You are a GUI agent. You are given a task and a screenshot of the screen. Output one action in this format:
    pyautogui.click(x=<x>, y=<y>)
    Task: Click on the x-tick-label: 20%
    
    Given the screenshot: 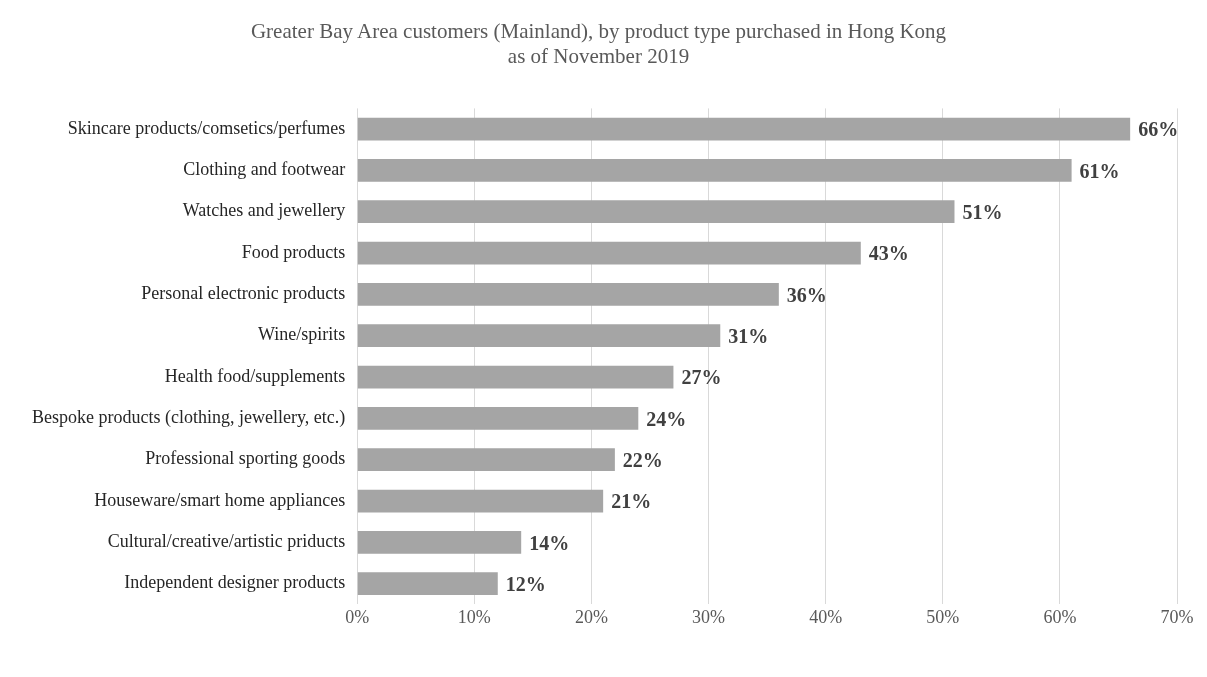 What is the action you would take?
    pyautogui.click(x=591, y=616)
    